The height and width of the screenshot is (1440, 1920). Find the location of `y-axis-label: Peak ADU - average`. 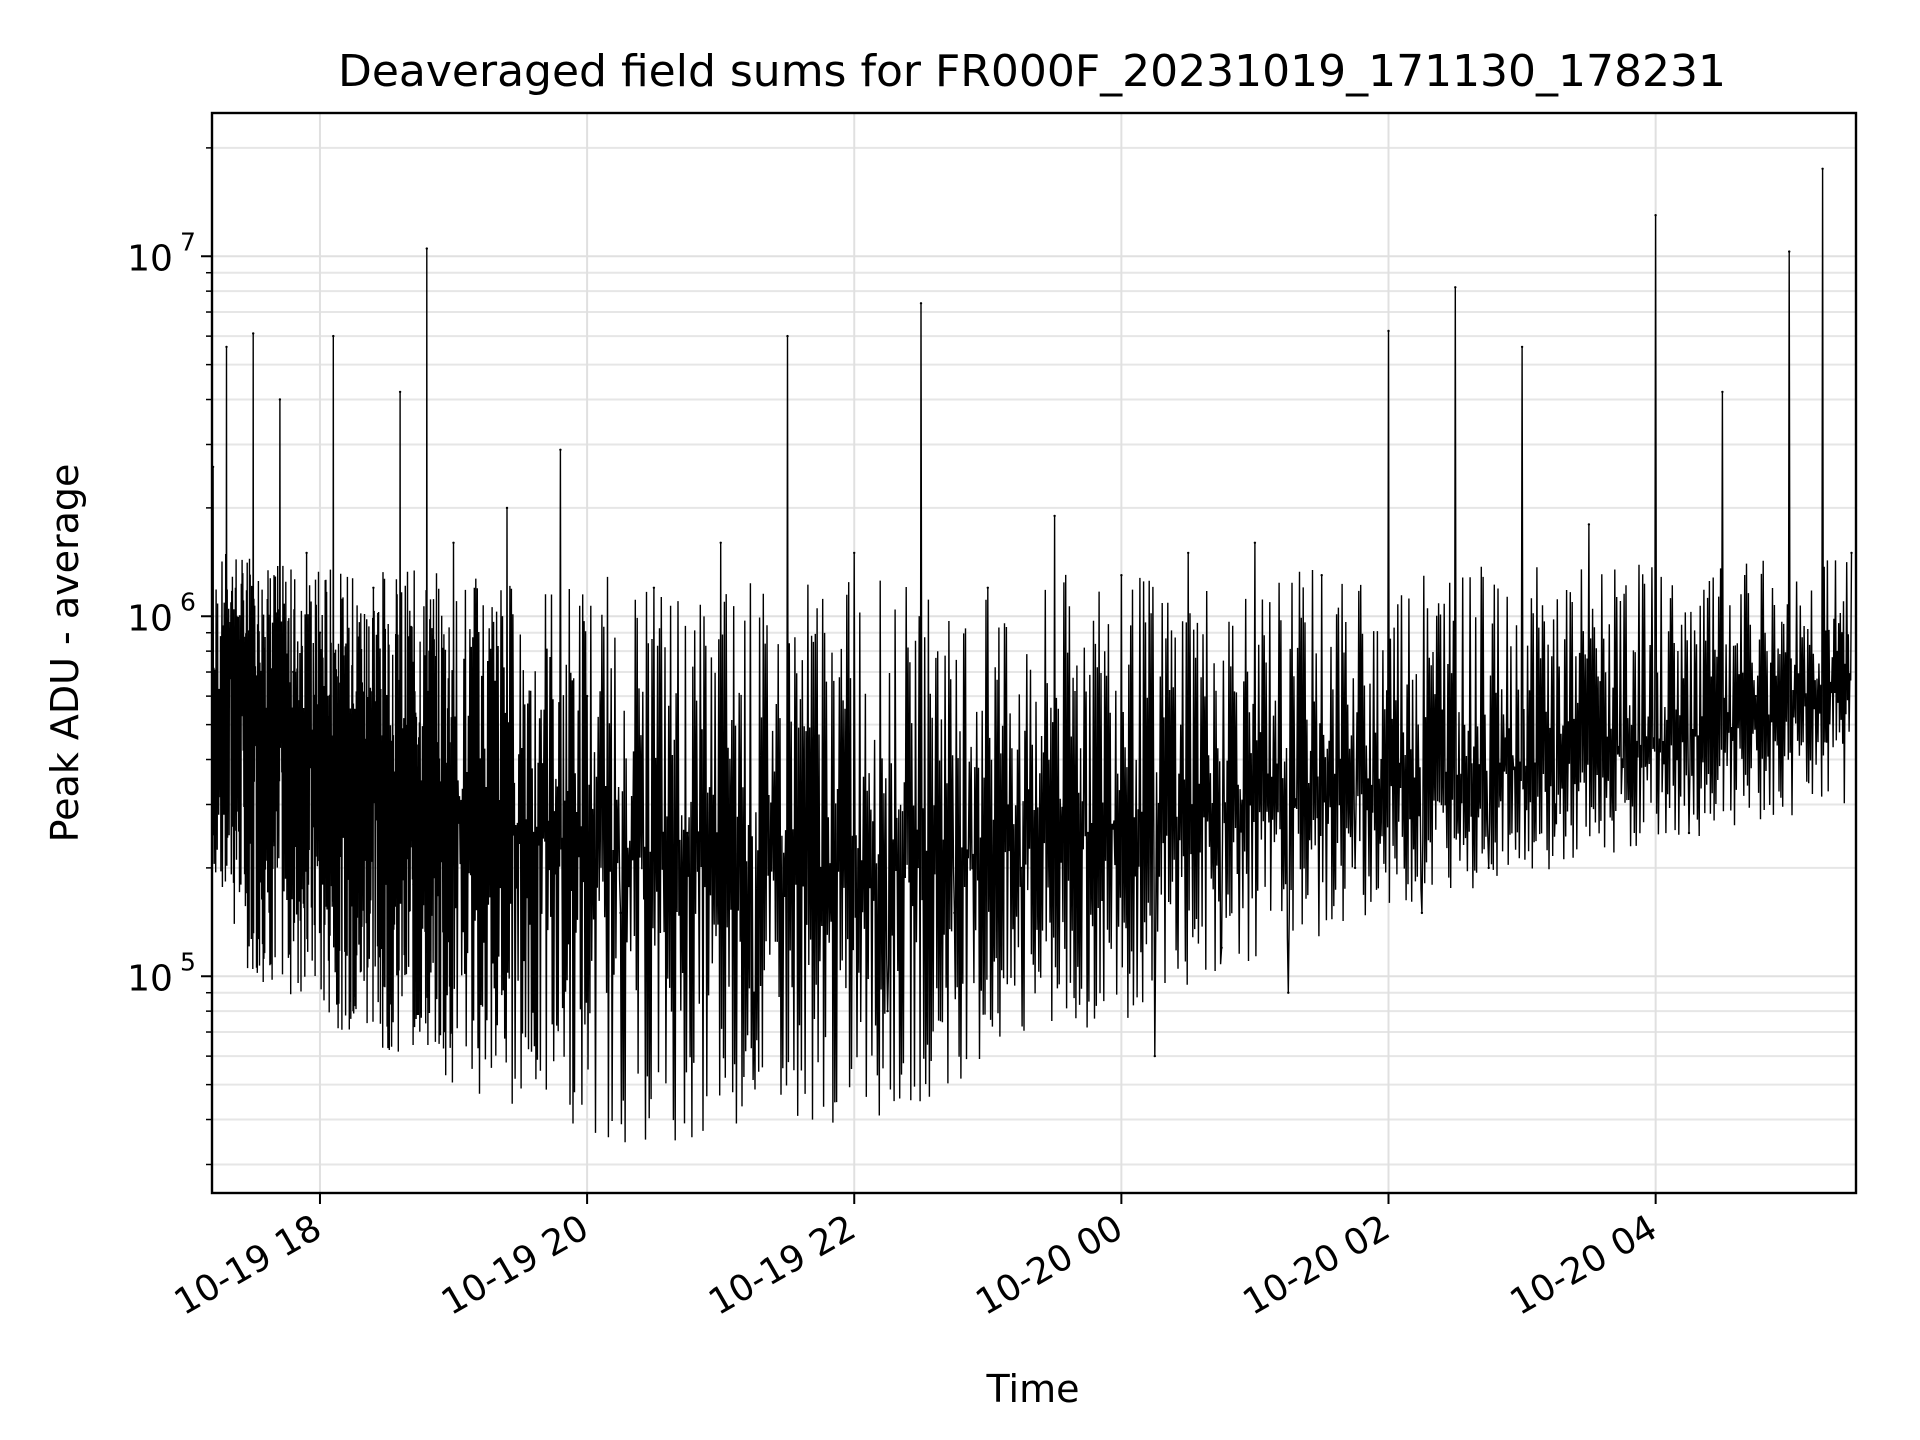

y-axis-label: Peak ADU - average is located at coordinates (65, 653).